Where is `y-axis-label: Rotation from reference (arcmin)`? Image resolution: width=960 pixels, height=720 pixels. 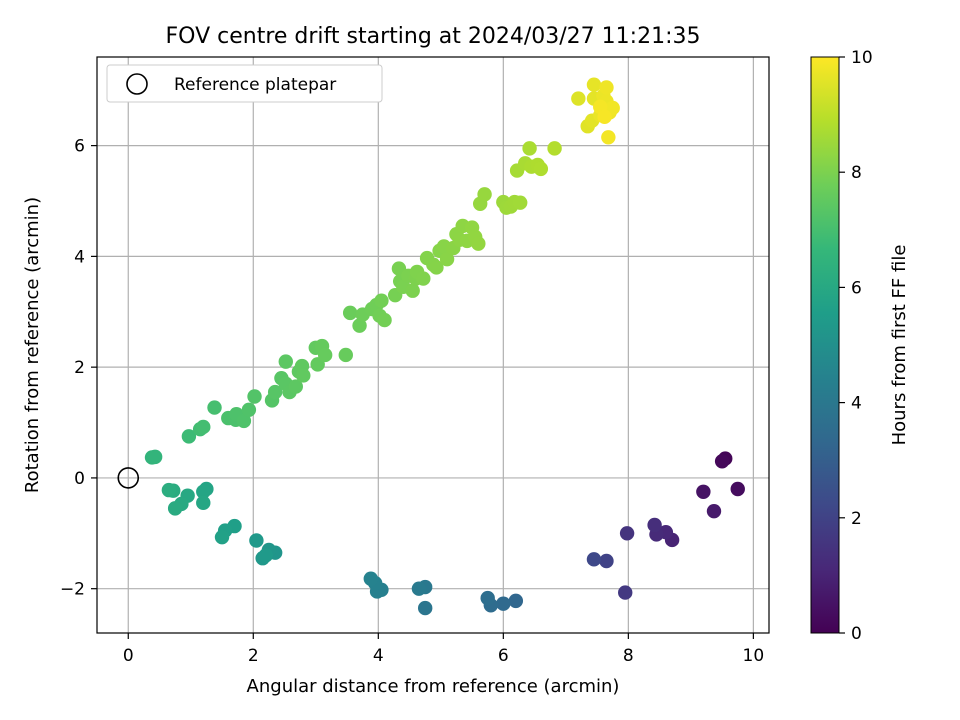
y-axis-label: Rotation from reference (arcmin) is located at coordinates (32, 345).